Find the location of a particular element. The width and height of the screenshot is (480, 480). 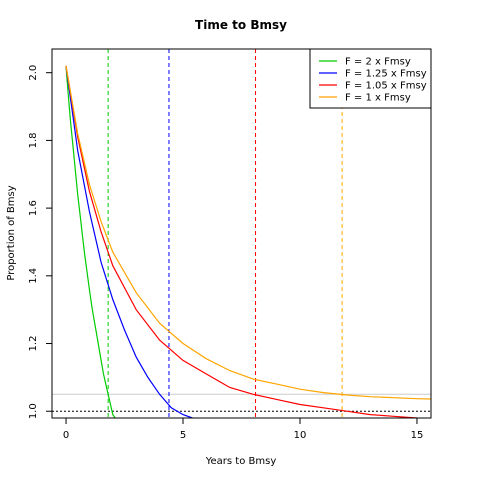

x-axis-label: Years to Bmsy is located at coordinates (241, 461).